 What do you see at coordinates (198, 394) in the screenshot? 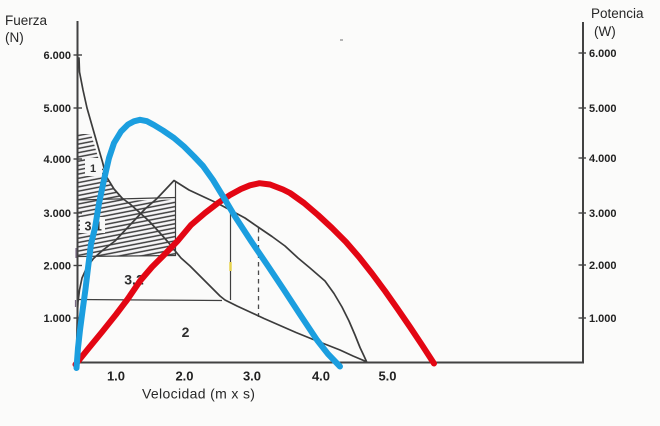
I see `svg-text: Velocidad (m x s)` at bounding box center [198, 394].